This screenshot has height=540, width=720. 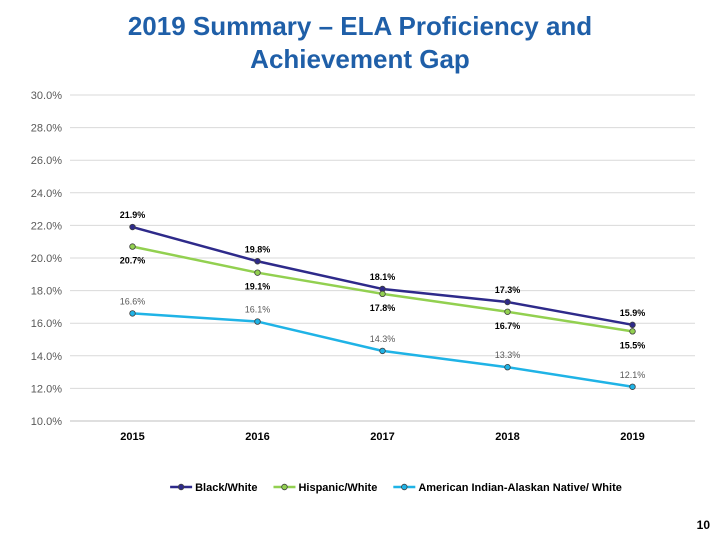 I want to click on data-label: 15.9%, so click(x=633, y=313).